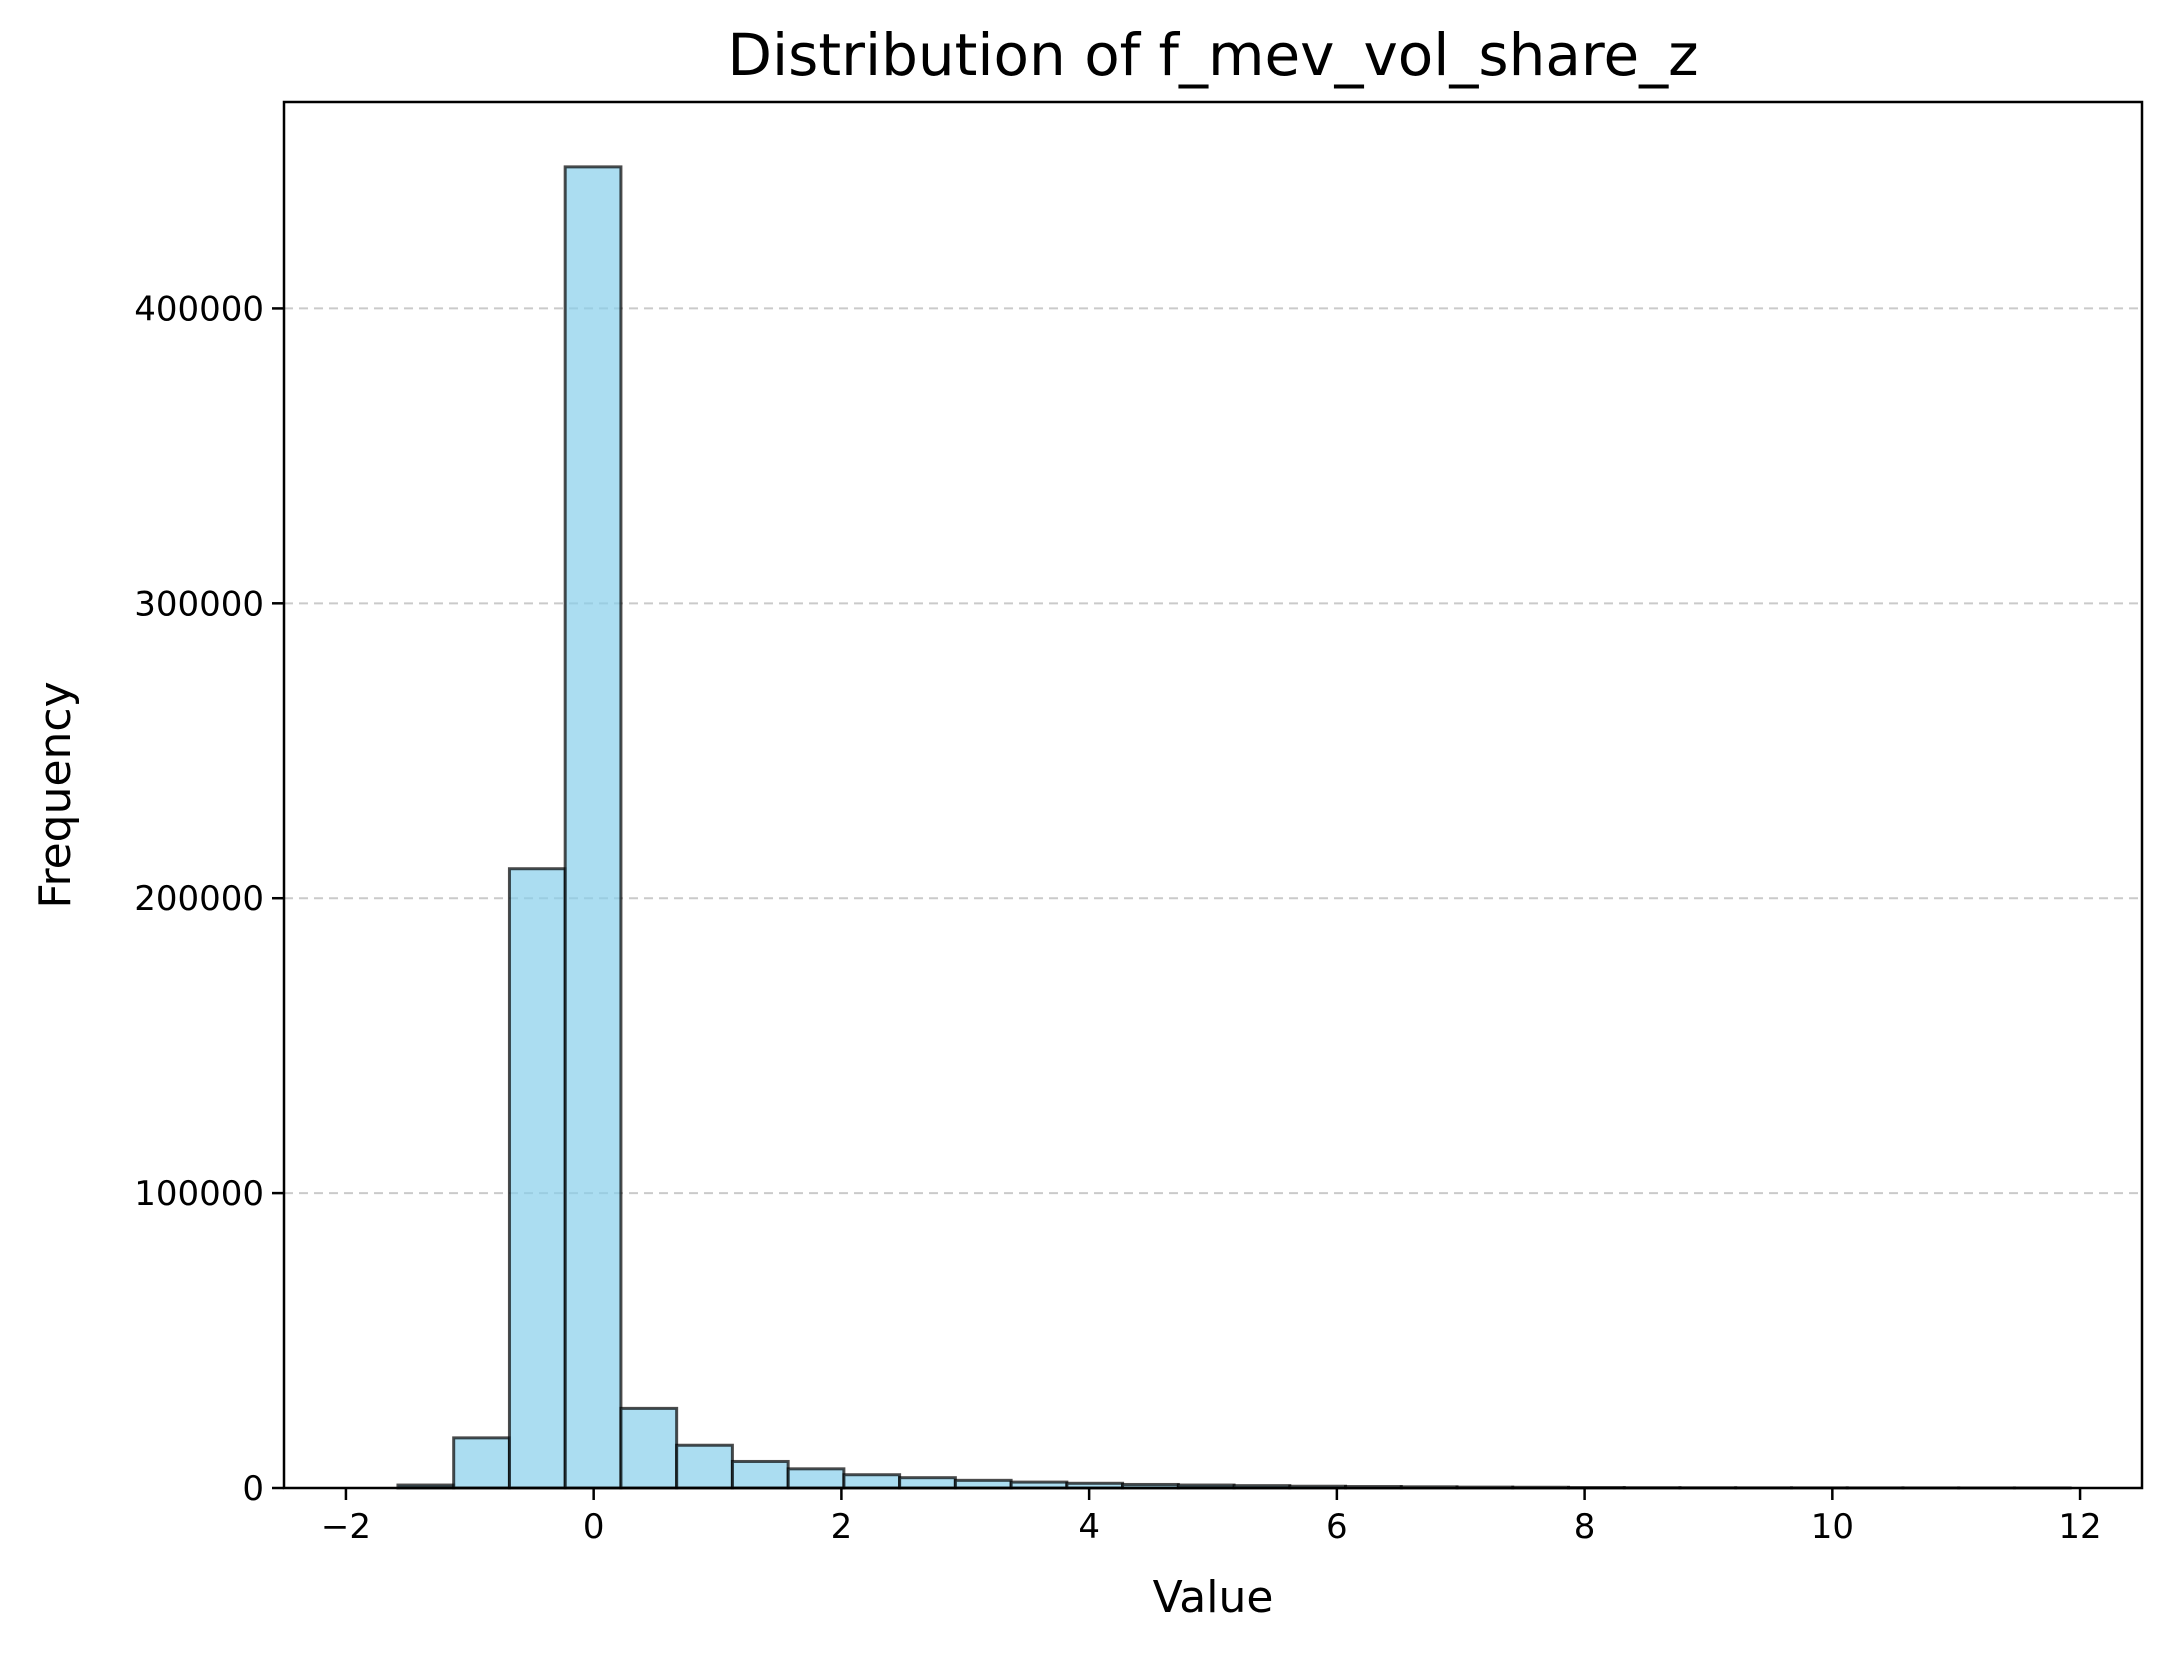  What do you see at coordinates (842, 1527) in the screenshot?
I see `x-tick-label: 2` at bounding box center [842, 1527].